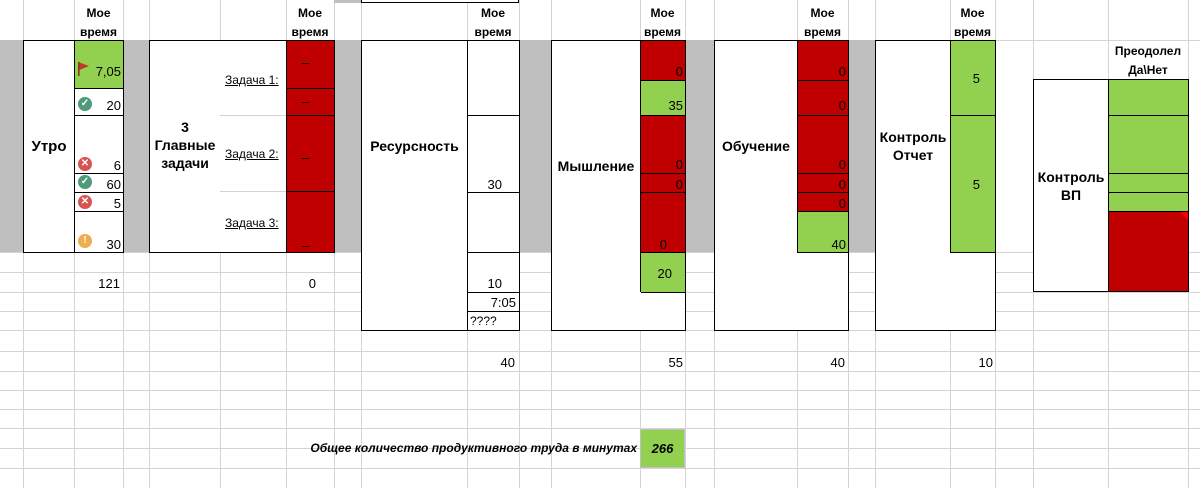 This screenshot has width=1200, height=488. I want to click on vp-column-line, so click(1108, 185).